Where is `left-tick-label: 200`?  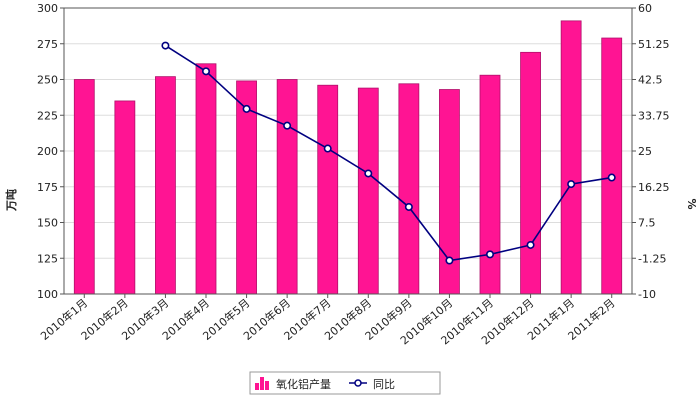
left-tick-label: 200 is located at coordinates (47, 151).